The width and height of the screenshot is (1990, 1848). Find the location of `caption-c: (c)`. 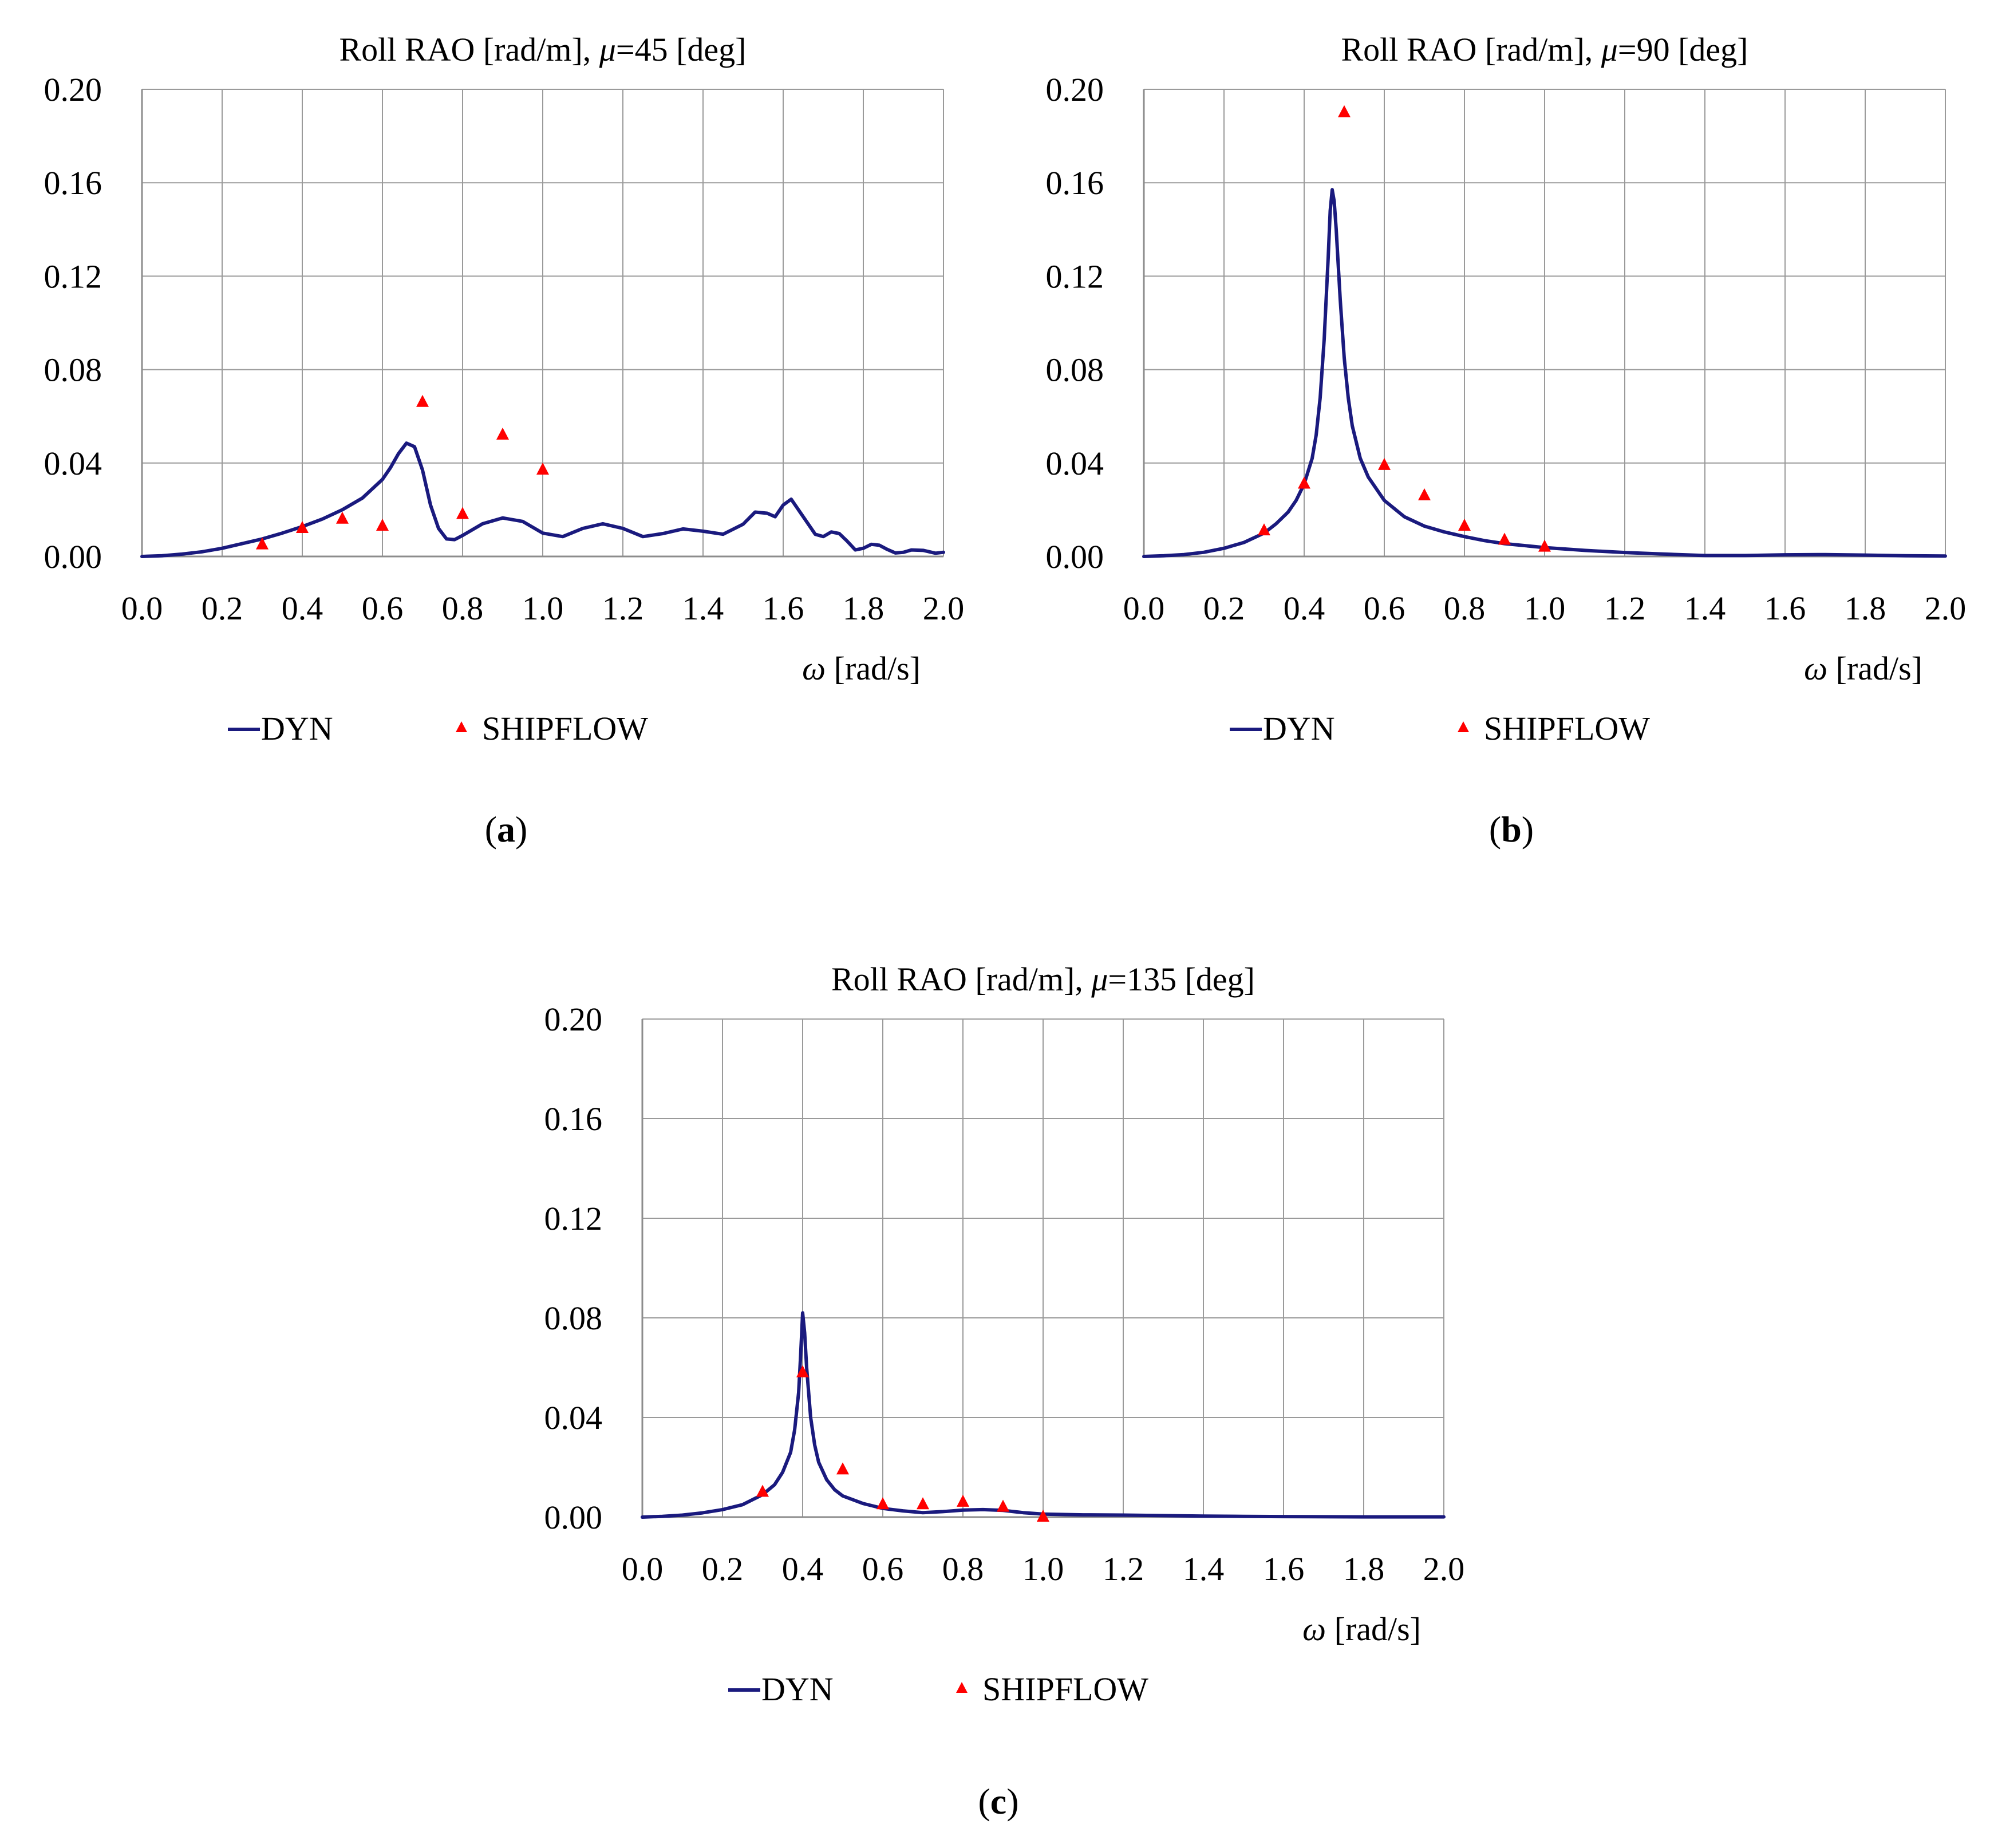

caption-c: (c) is located at coordinates (998, 1801).